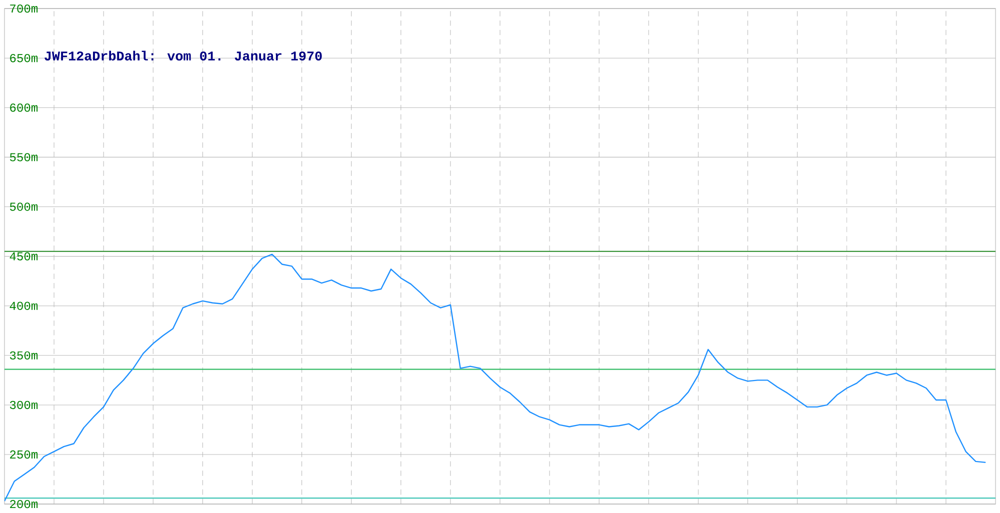 Image resolution: width=1000 pixels, height=513 pixels. Describe the element at coordinates (24, 58) in the screenshot. I see `y-tick-label: 650m` at that location.